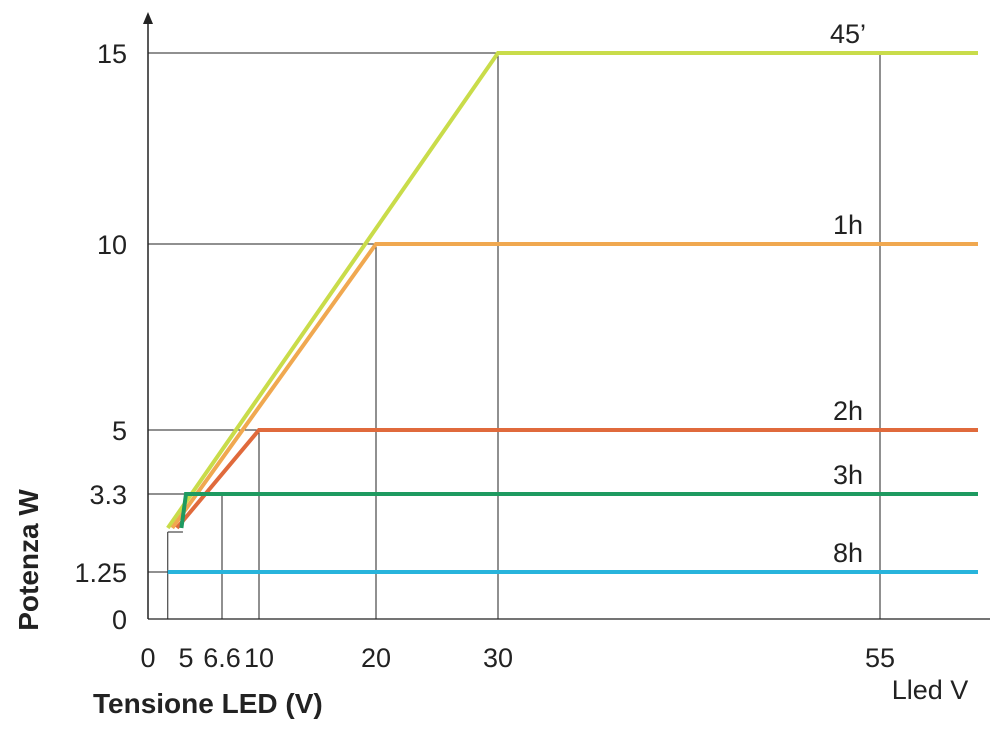 This screenshot has height=739, width=1000. I want to click on y-tick-label: 10, so click(112, 245).